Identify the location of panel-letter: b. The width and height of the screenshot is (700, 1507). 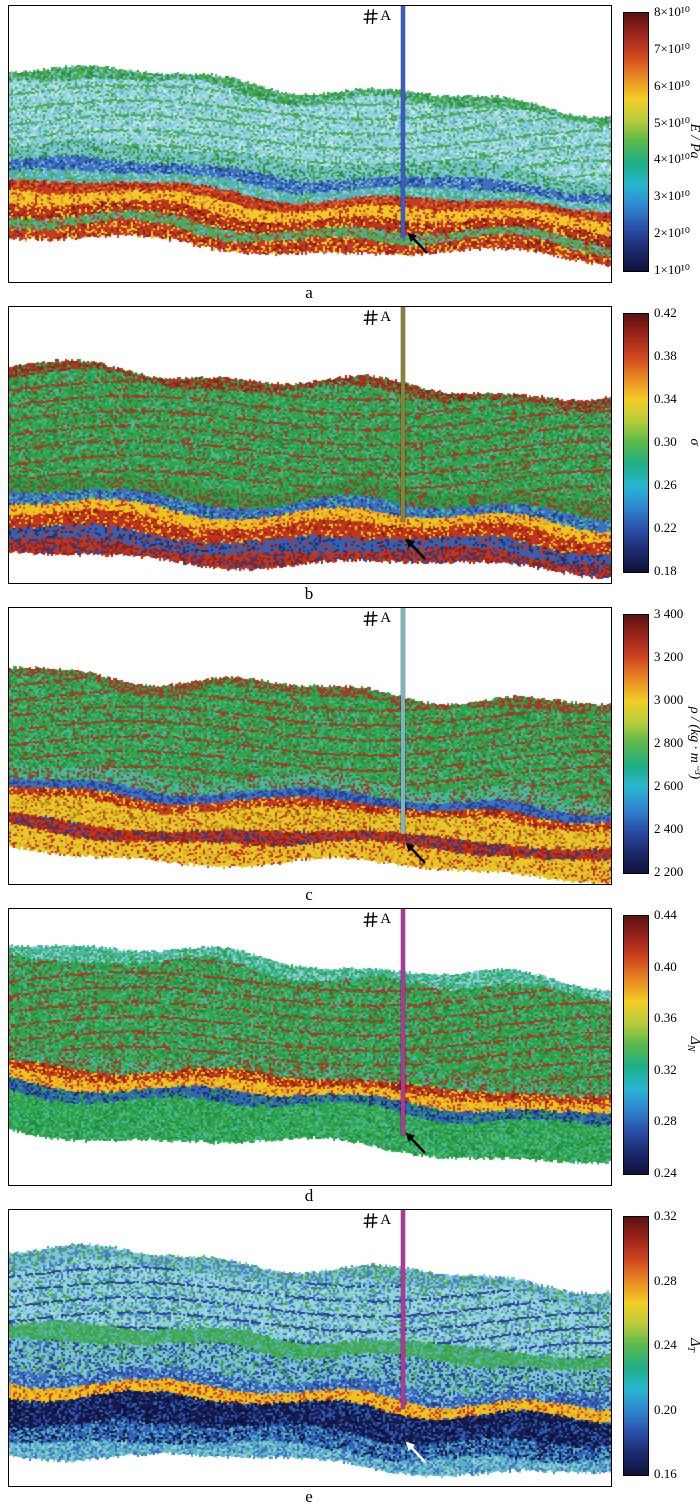
(309, 593).